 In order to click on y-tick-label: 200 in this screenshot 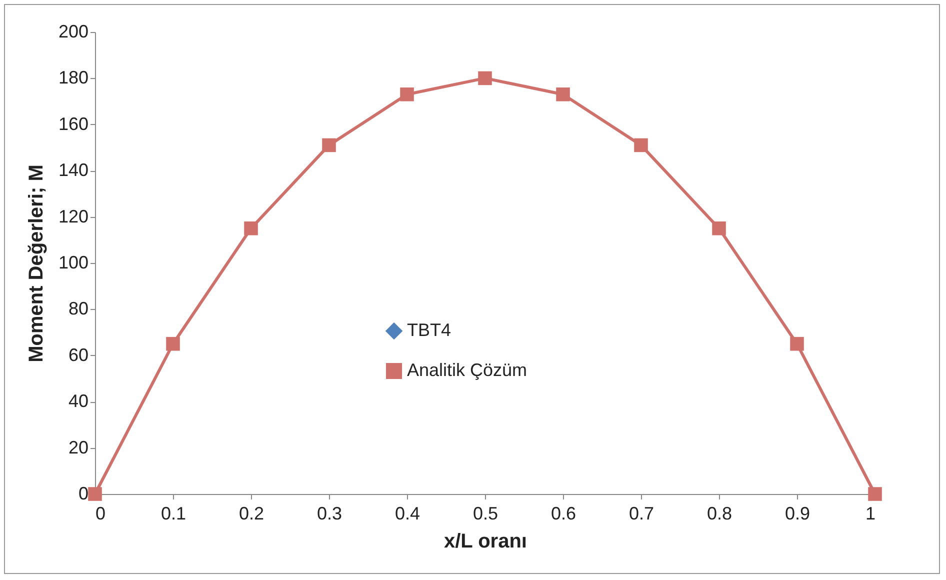, I will do `click(73, 32)`.